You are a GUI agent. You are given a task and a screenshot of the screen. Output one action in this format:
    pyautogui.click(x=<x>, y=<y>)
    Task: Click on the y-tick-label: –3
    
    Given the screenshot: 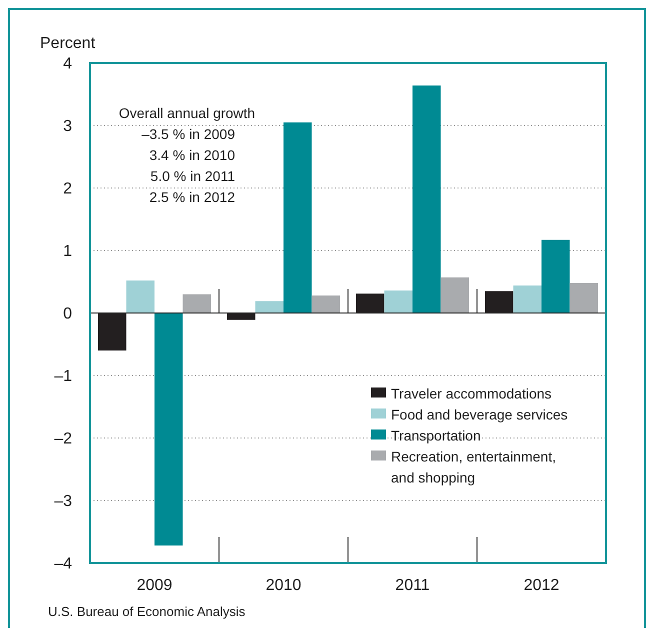 What is the action you would take?
    pyautogui.click(x=63, y=501)
    